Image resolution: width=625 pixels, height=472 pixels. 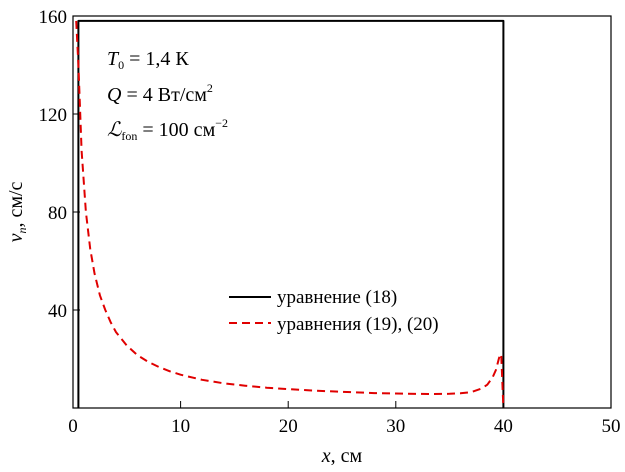 I want to click on x-tick-label-4: 40, so click(x=503, y=426).